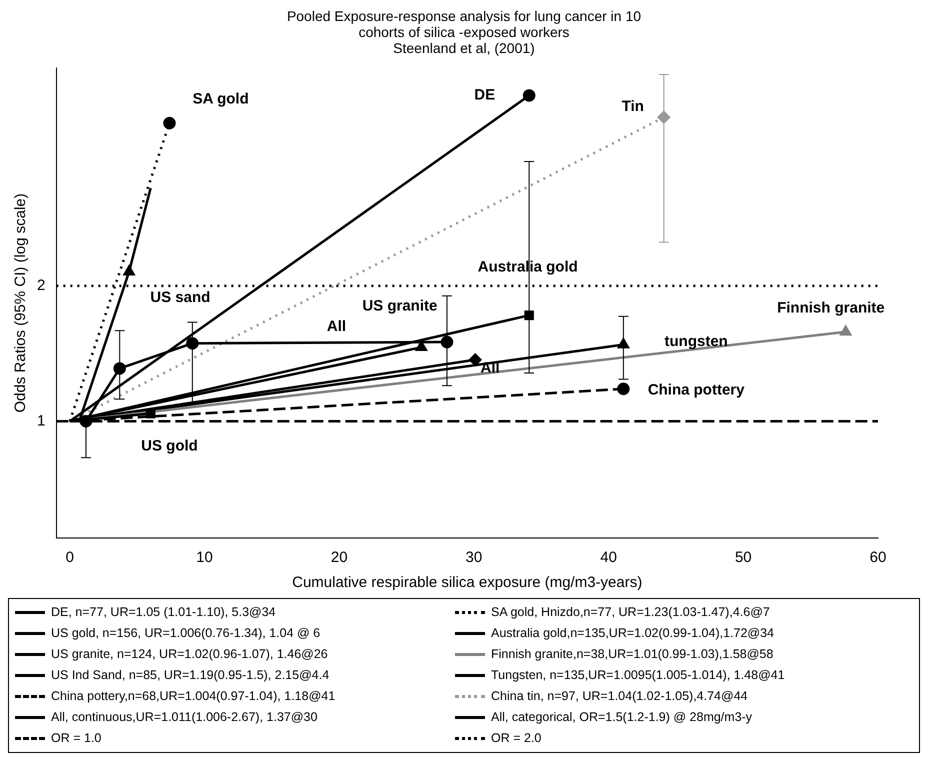 This screenshot has height=763, width=928. I want to click on legend-label: US gold, n=156, UR=1.006(0.76-1.34), 1.04 @ 6, so click(185, 633).